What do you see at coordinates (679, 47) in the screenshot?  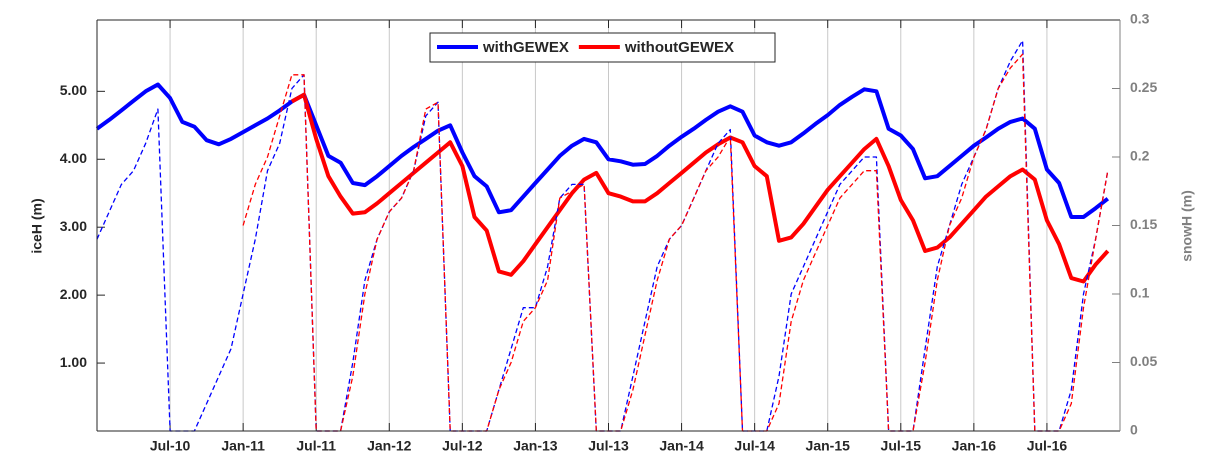 I see `legend-label: withoutGEWEX` at bounding box center [679, 47].